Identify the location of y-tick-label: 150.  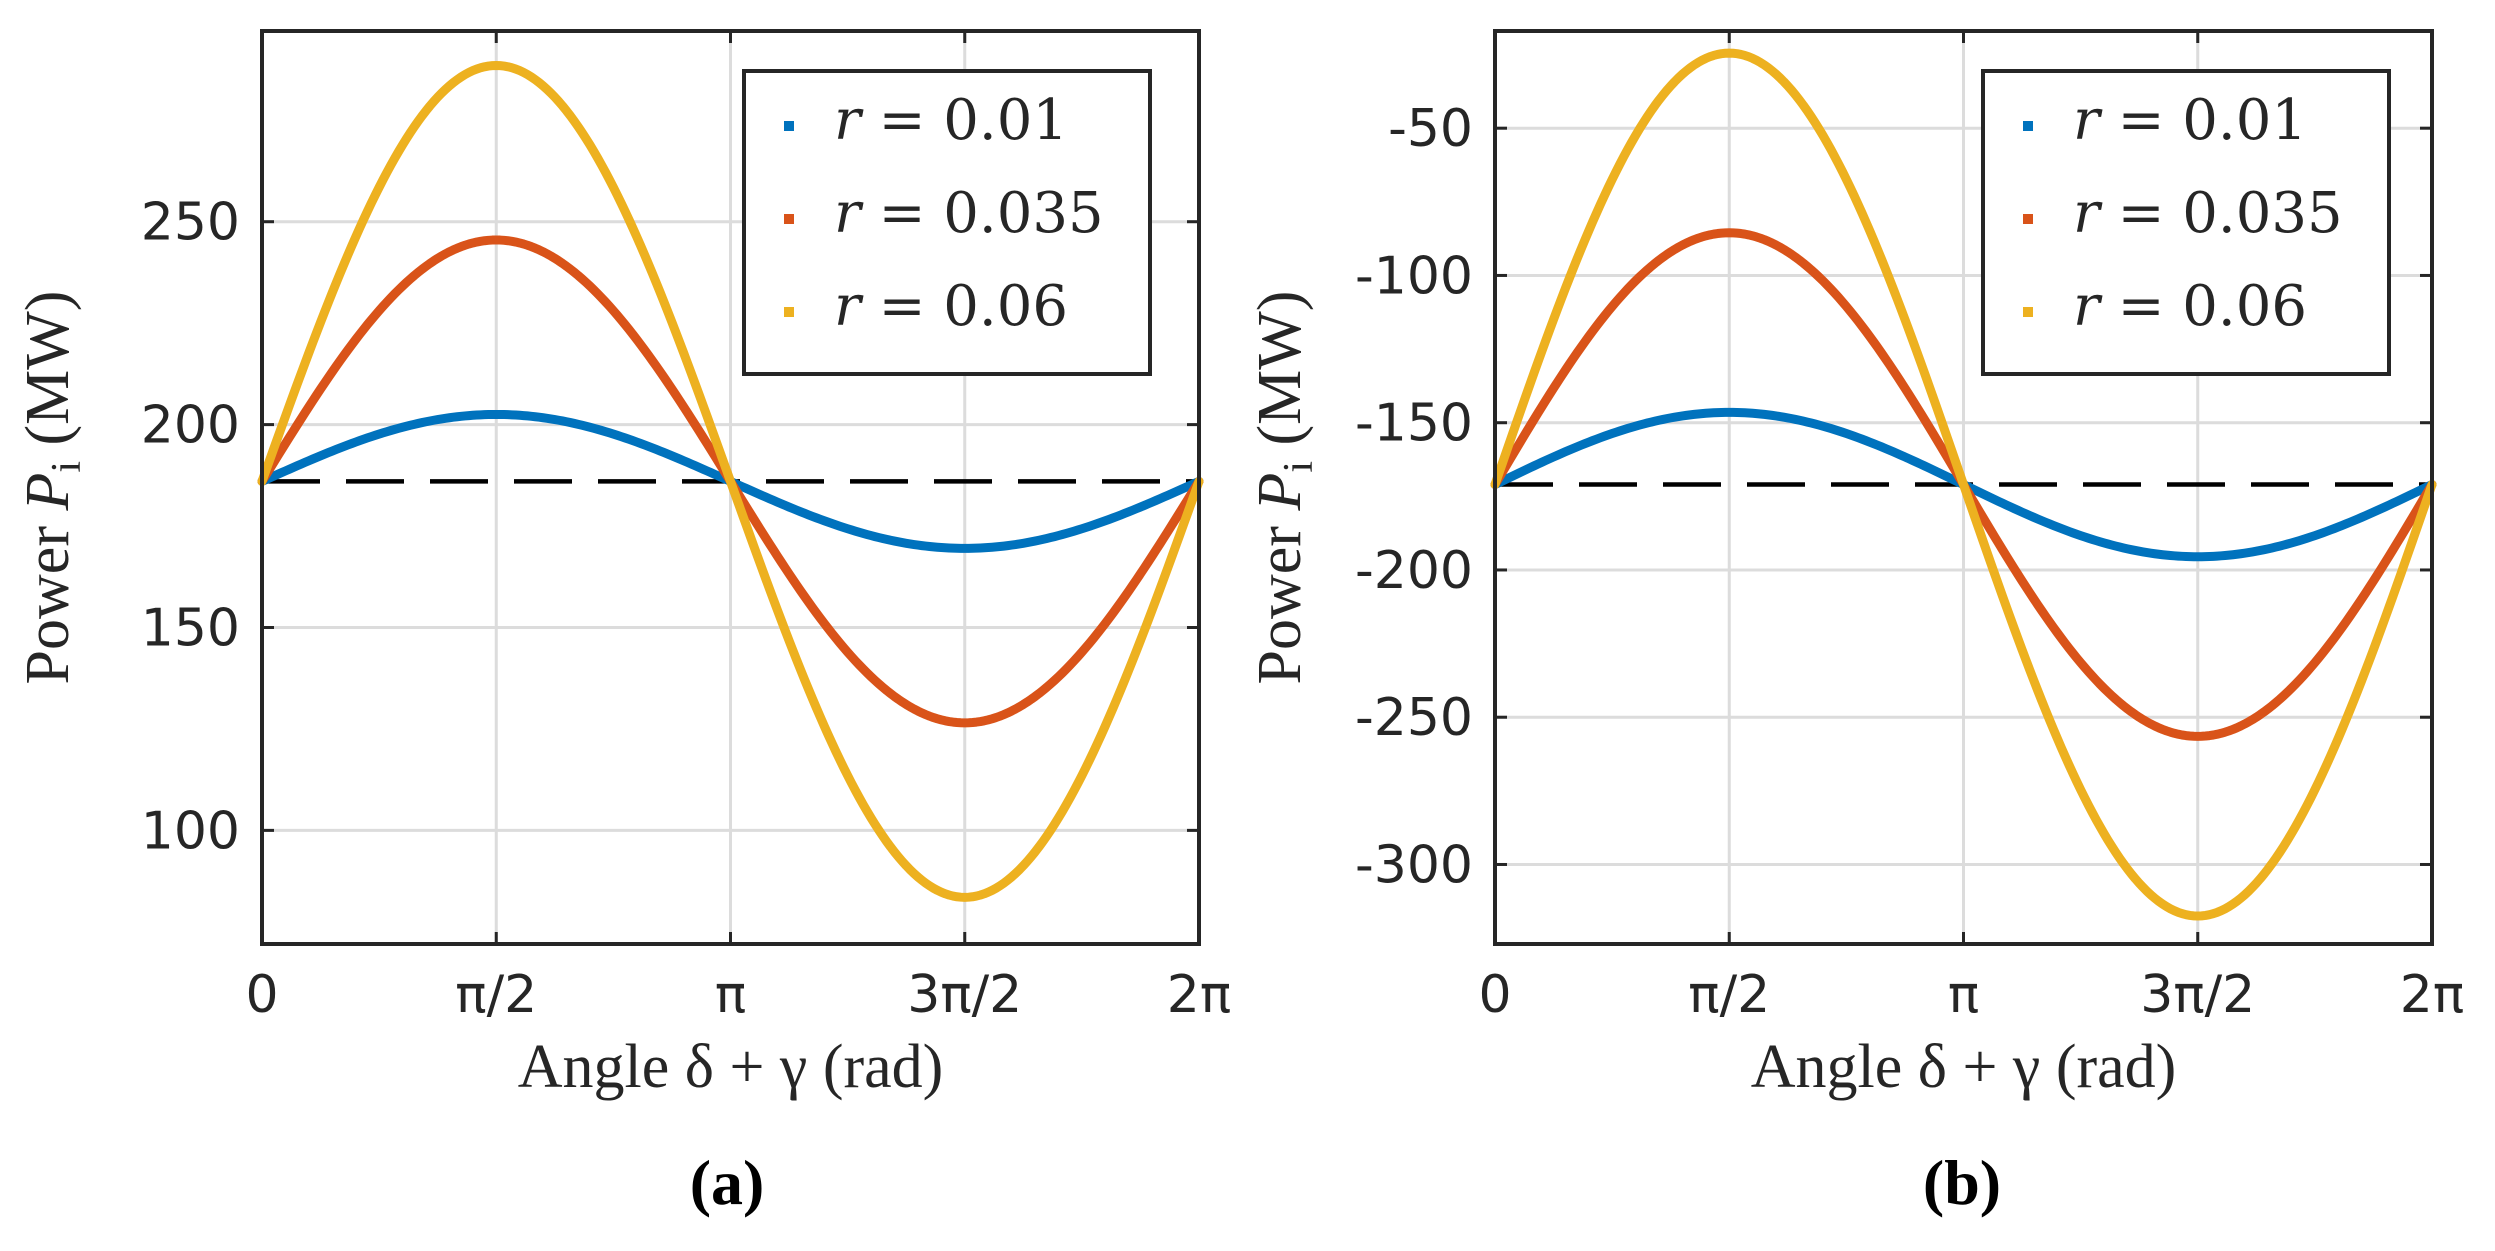
(190, 628).